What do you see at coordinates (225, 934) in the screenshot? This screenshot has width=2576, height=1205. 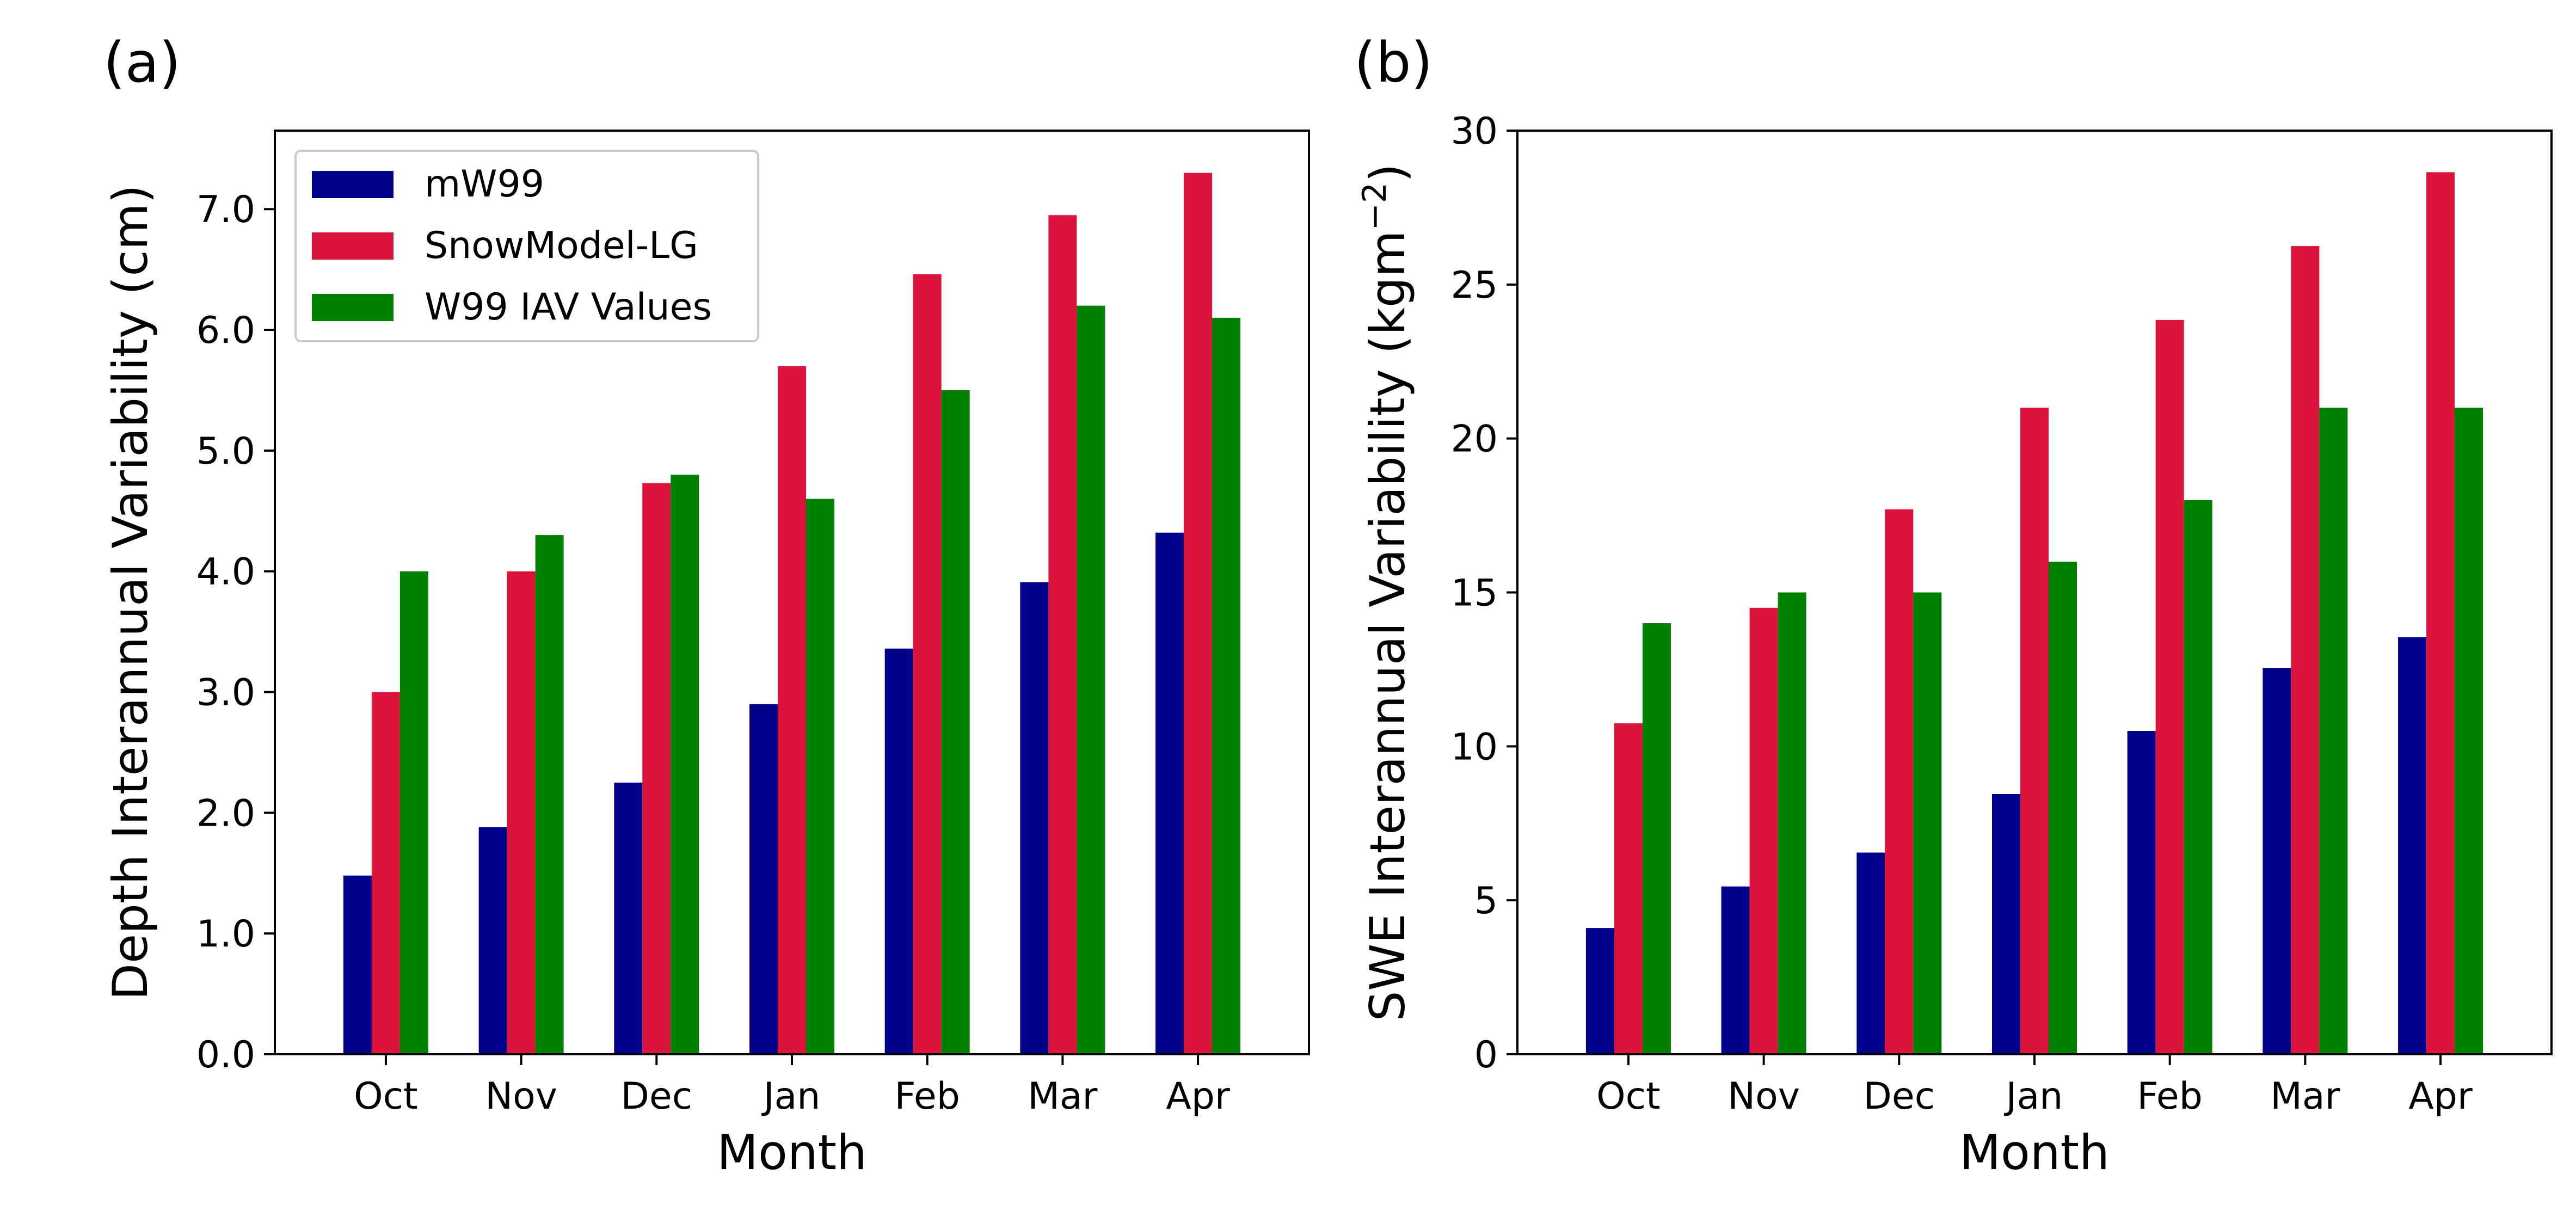 I see `y-tick-label: 1.0` at bounding box center [225, 934].